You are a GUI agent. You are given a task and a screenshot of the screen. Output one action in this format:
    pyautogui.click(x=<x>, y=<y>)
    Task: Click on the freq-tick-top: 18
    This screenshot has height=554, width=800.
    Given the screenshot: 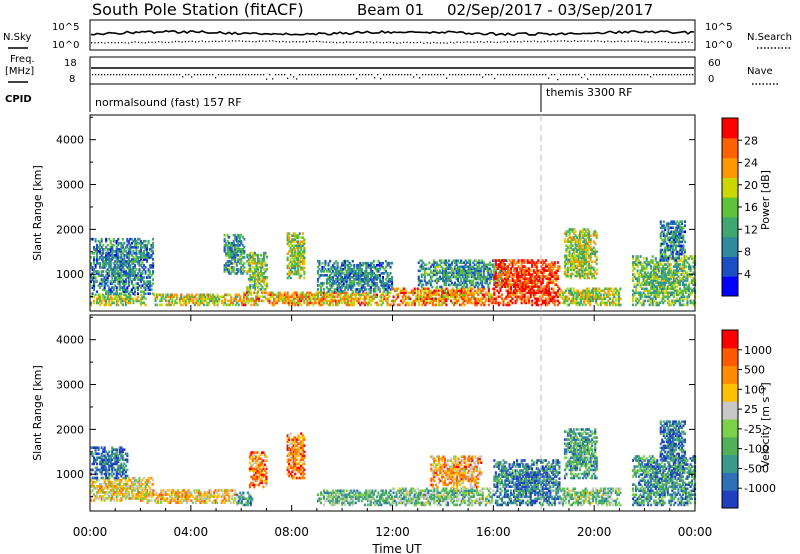 What is the action you would take?
    pyautogui.click(x=70, y=63)
    